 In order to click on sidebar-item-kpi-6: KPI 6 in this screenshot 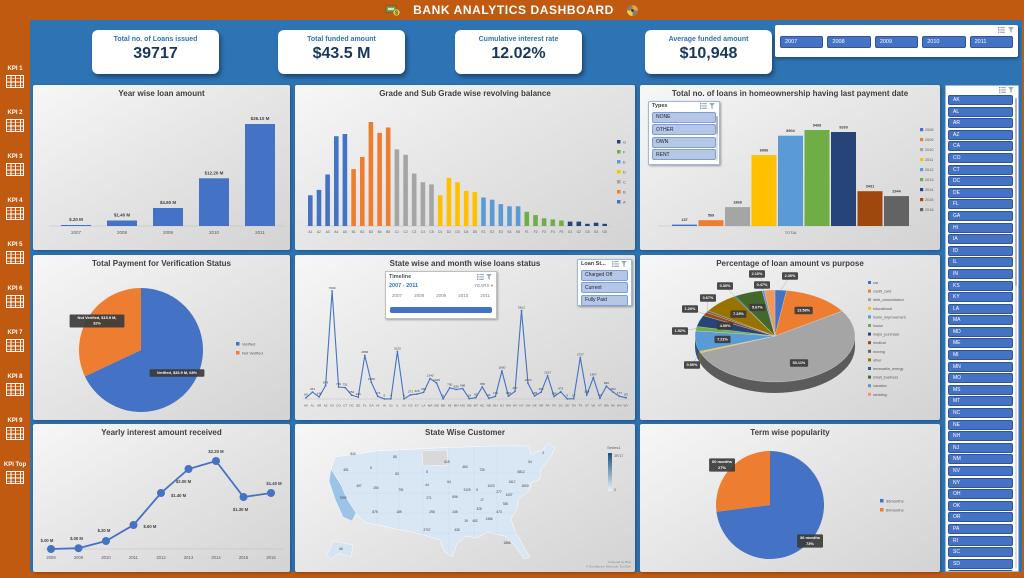, I will do `click(15, 297)`.